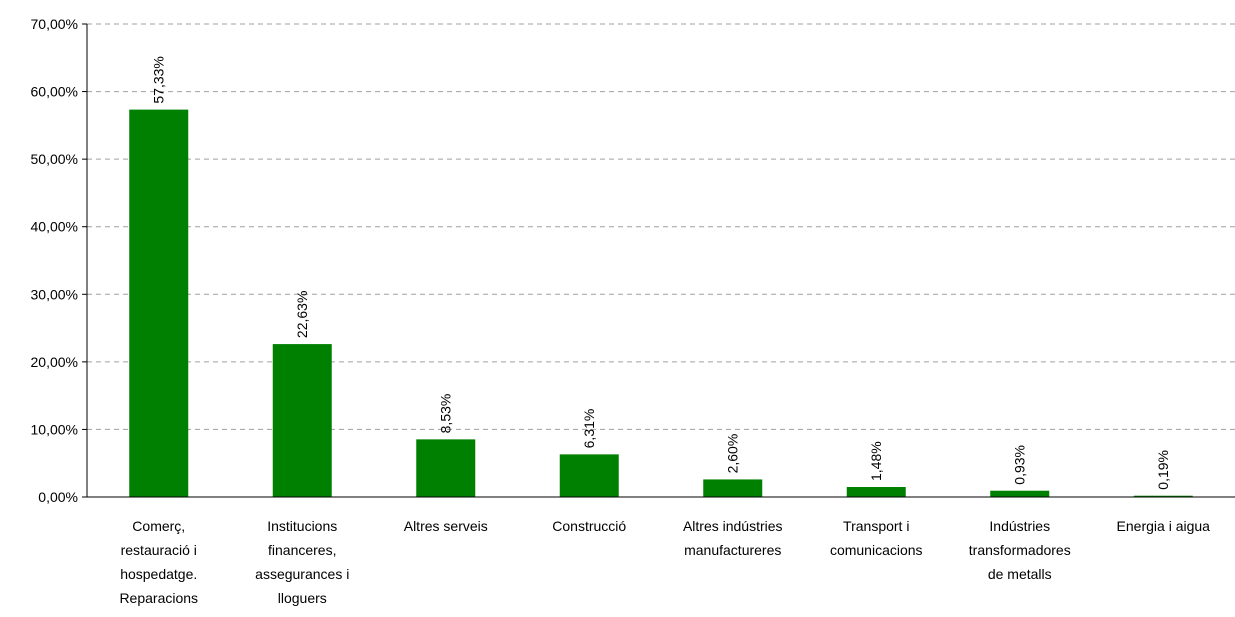 The height and width of the screenshot is (617, 1235). What do you see at coordinates (876, 526) in the screenshot?
I see `category-label: Transport i` at bounding box center [876, 526].